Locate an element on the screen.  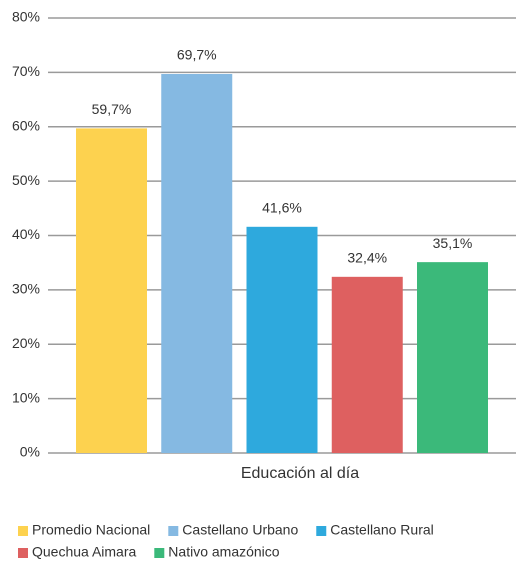
legend-label: Promedio Nacional is located at coordinates (91, 530).